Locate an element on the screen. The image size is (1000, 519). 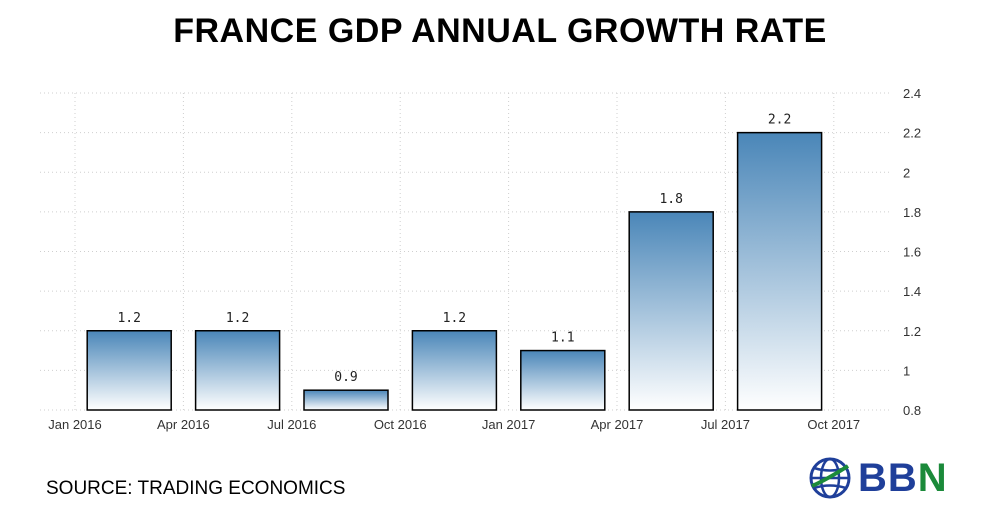
y-tick-label: 1.6 is located at coordinates (912, 252).